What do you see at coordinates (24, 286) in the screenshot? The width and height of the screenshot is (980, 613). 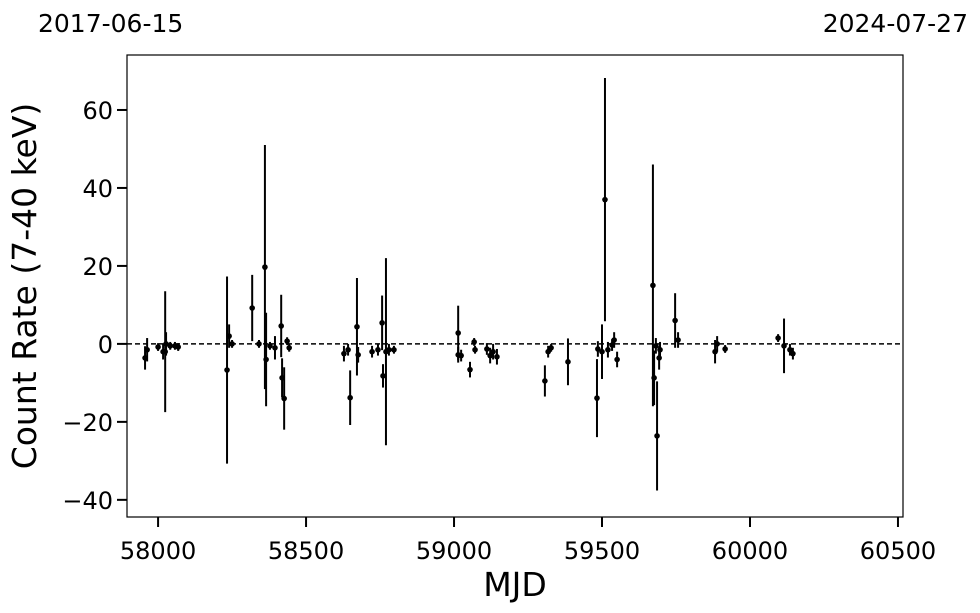 I see `y-axis-label: Count Rate (7-40 keV)` at bounding box center [24, 286].